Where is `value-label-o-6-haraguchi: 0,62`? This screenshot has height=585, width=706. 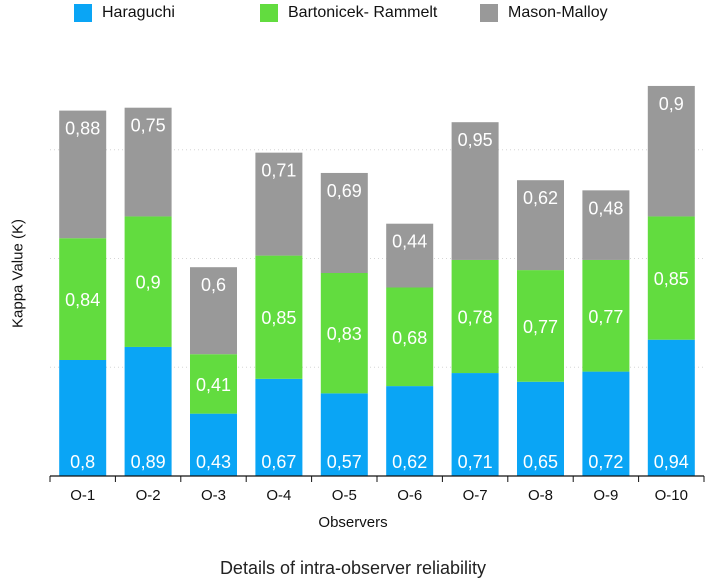 value-label-o-6-haraguchi: 0,62 is located at coordinates (409, 462).